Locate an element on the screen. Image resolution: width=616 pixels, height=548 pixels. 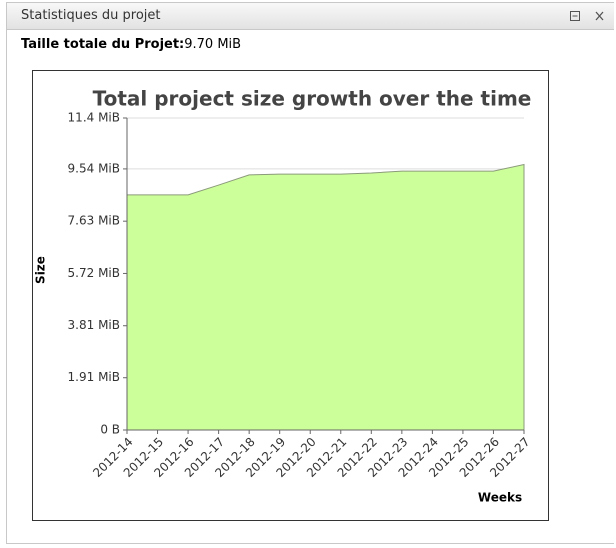
y-tick-label: 7.63 MiB is located at coordinates (94, 221).